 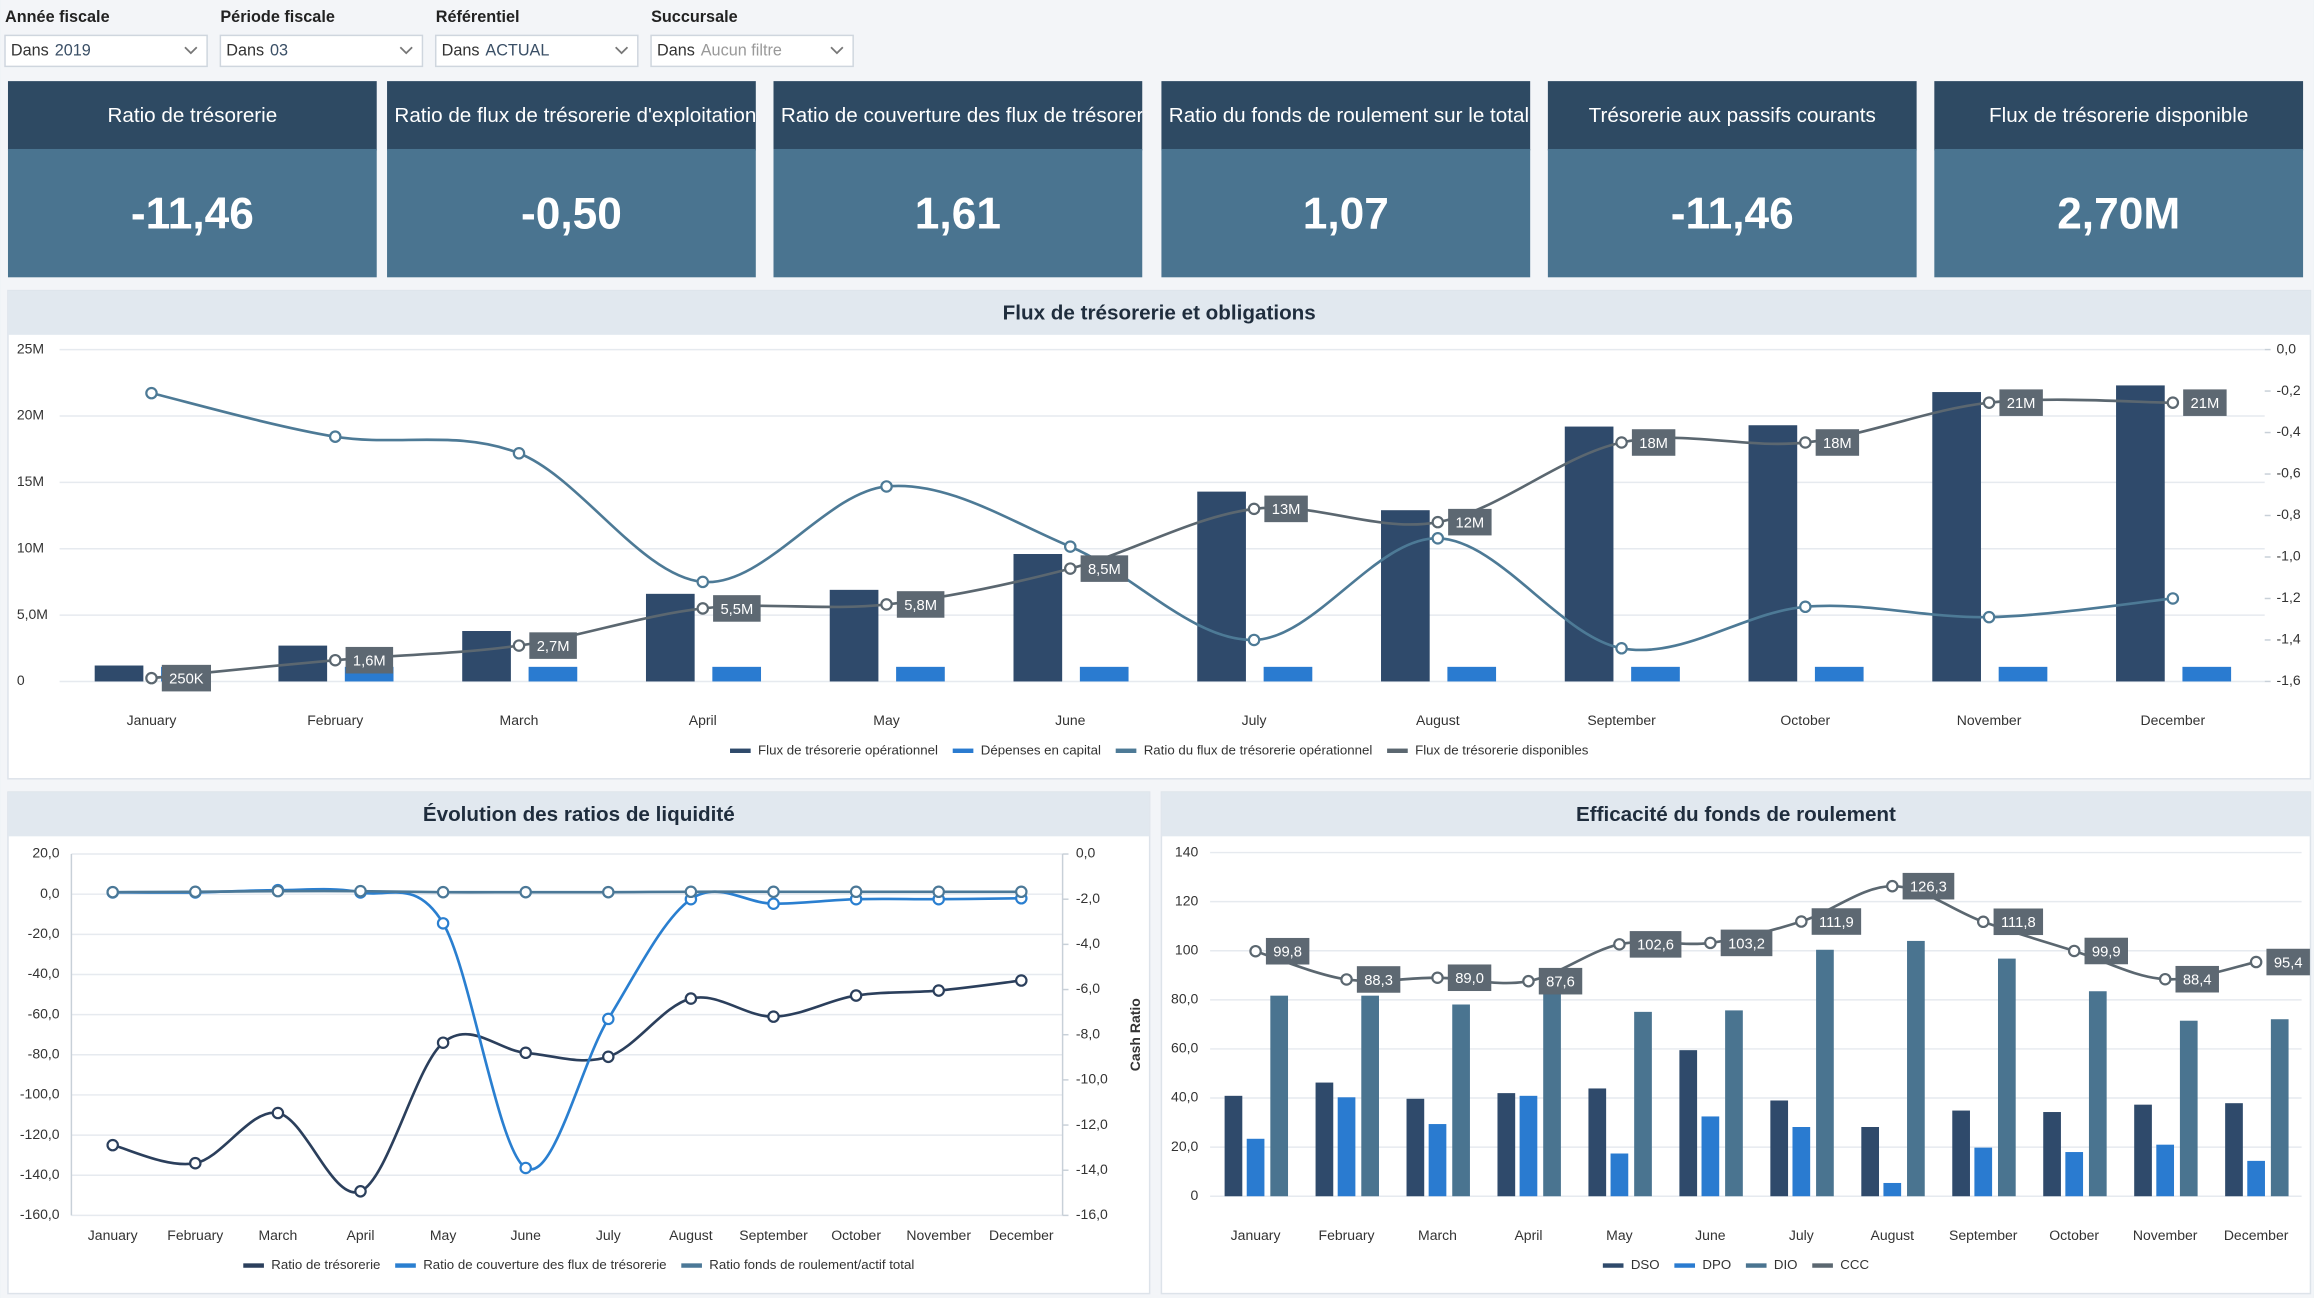 I want to click on filter-label: Année fiscale, so click(x=57, y=17).